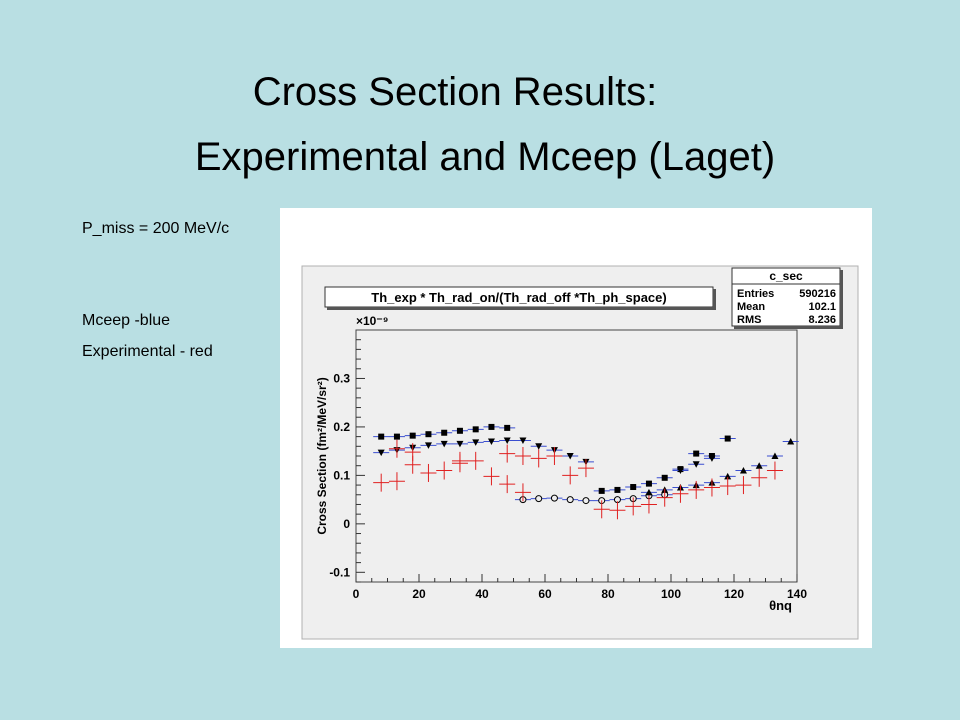 Image resolution: width=960 pixels, height=720 pixels. Describe the element at coordinates (822, 307) in the screenshot. I see `stats-value-mean: 102.1` at that location.